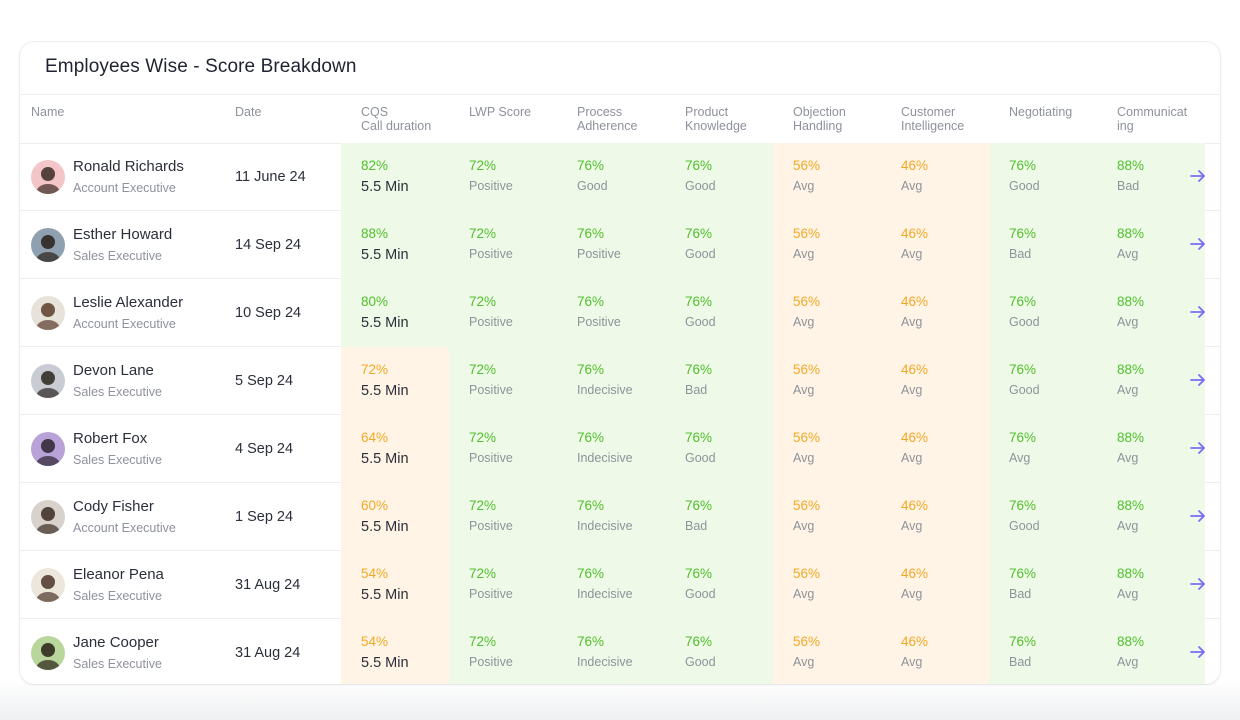  Describe the element at coordinates (128, 302) in the screenshot. I see `employee-name: Leslie Alexander` at that location.